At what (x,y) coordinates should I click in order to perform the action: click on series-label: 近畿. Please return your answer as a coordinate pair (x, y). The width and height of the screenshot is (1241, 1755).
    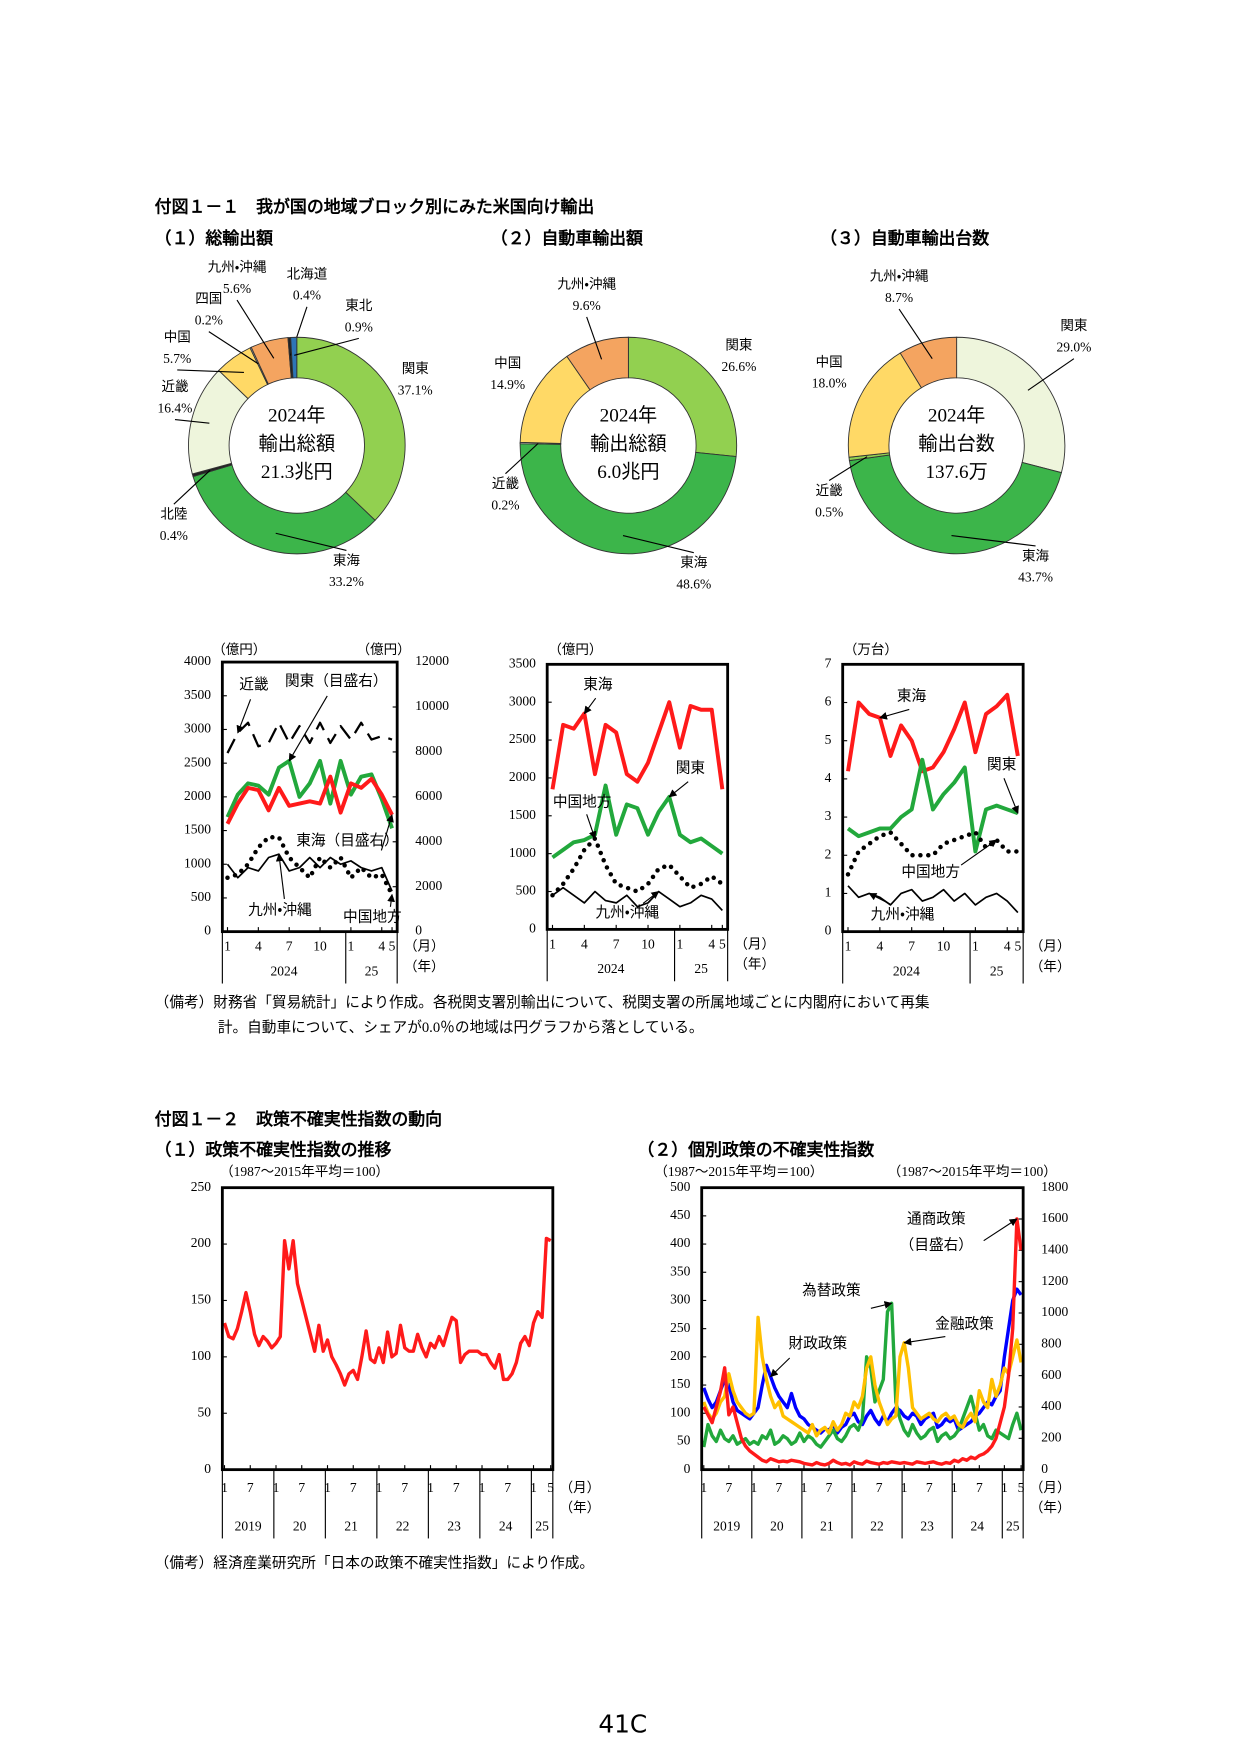
    Looking at the image, I should click on (254, 684).